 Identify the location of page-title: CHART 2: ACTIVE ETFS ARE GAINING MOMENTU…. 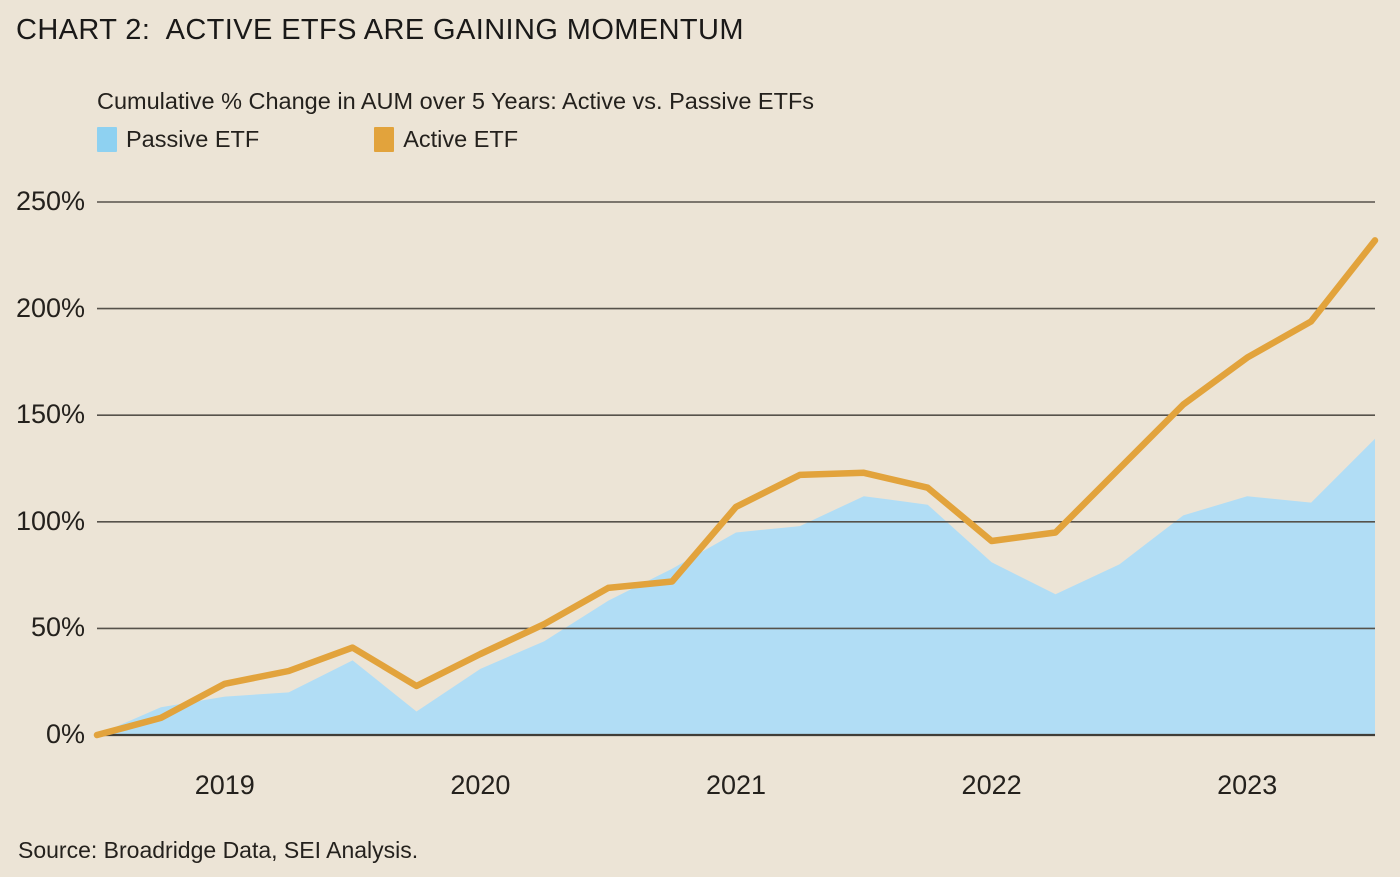
(380, 30).